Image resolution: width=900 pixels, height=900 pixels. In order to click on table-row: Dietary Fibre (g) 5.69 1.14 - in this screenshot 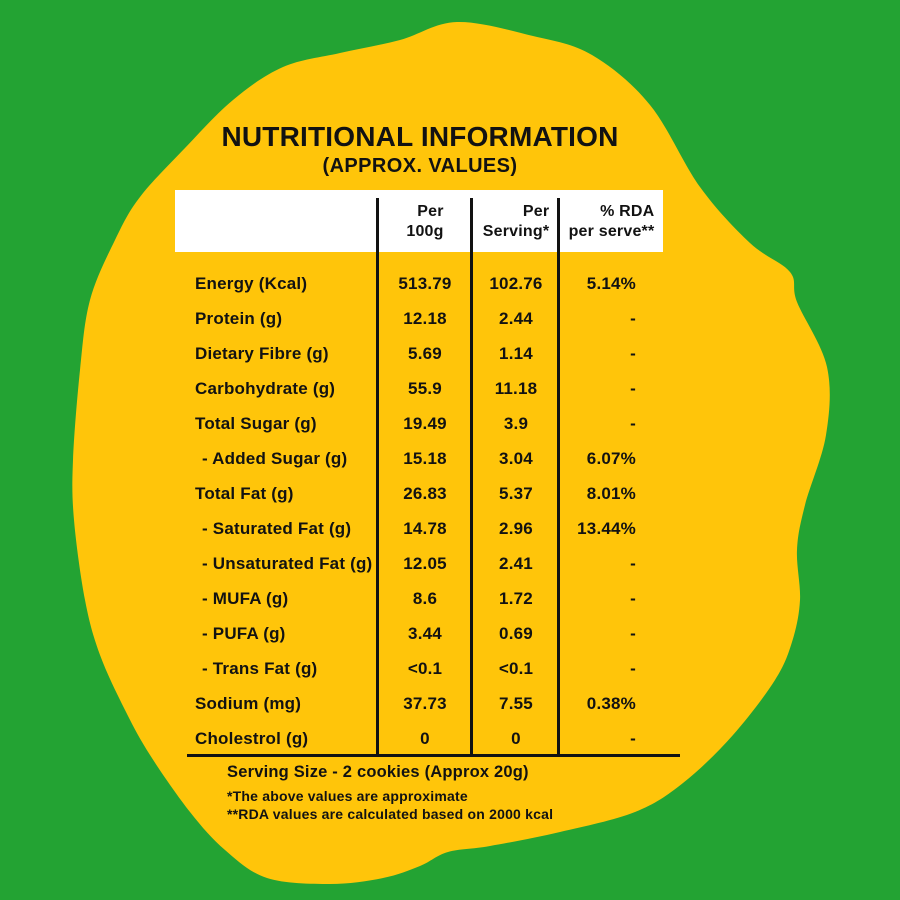, I will do `click(419, 353)`.